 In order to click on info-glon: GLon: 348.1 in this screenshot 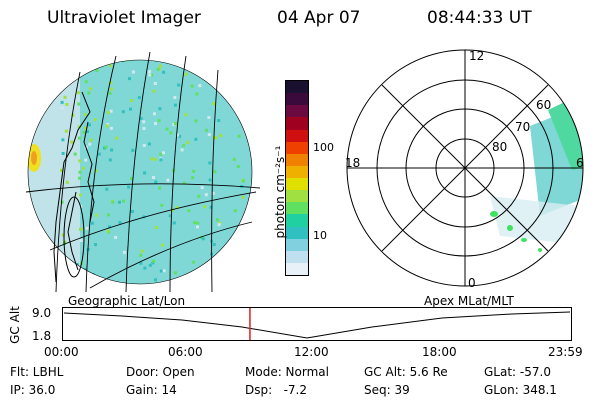, I will do `click(520, 390)`.